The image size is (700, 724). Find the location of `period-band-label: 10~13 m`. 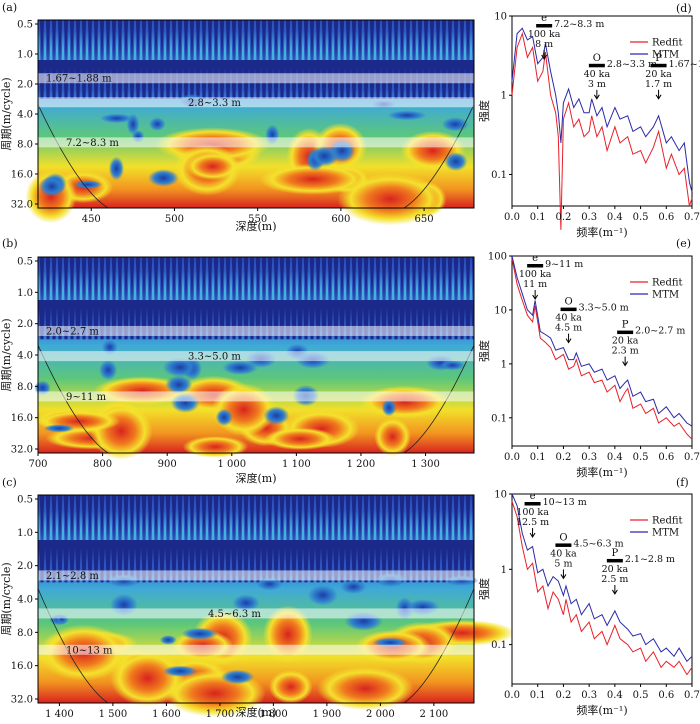

period-band-label: 10~13 m is located at coordinates (89, 650).